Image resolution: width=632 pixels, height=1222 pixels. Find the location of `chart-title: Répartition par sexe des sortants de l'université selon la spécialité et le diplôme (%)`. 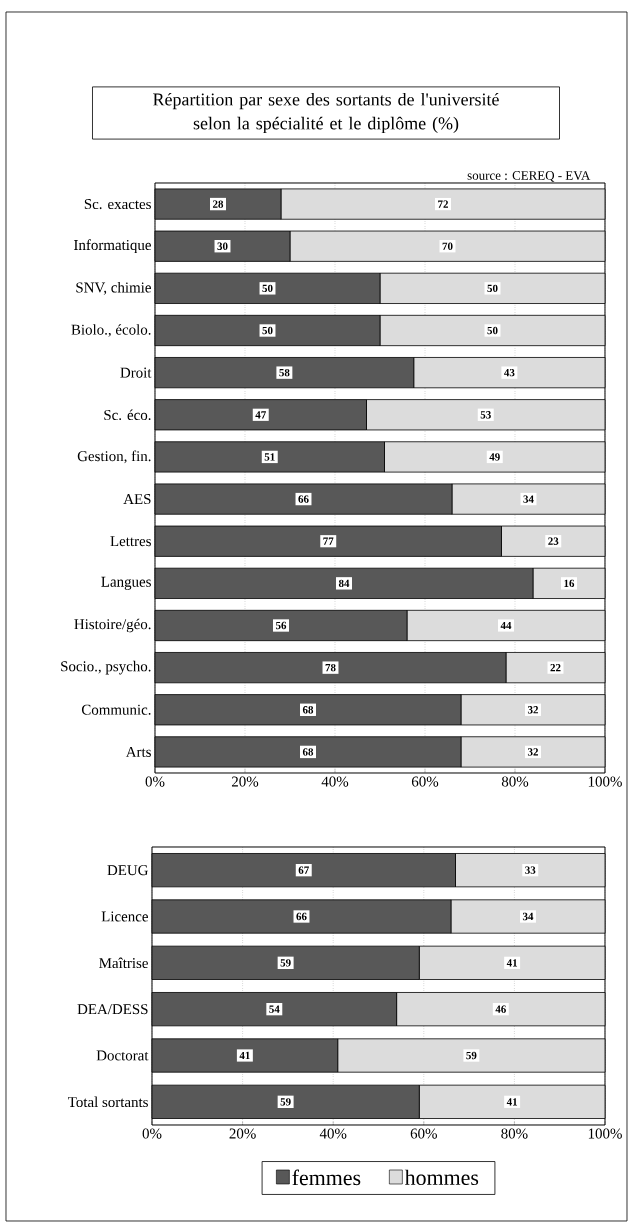

chart-title: Répartition par sexe des sortants de l'université selon la spécialité et le diplôme (%) is located at coordinates (326, 113).